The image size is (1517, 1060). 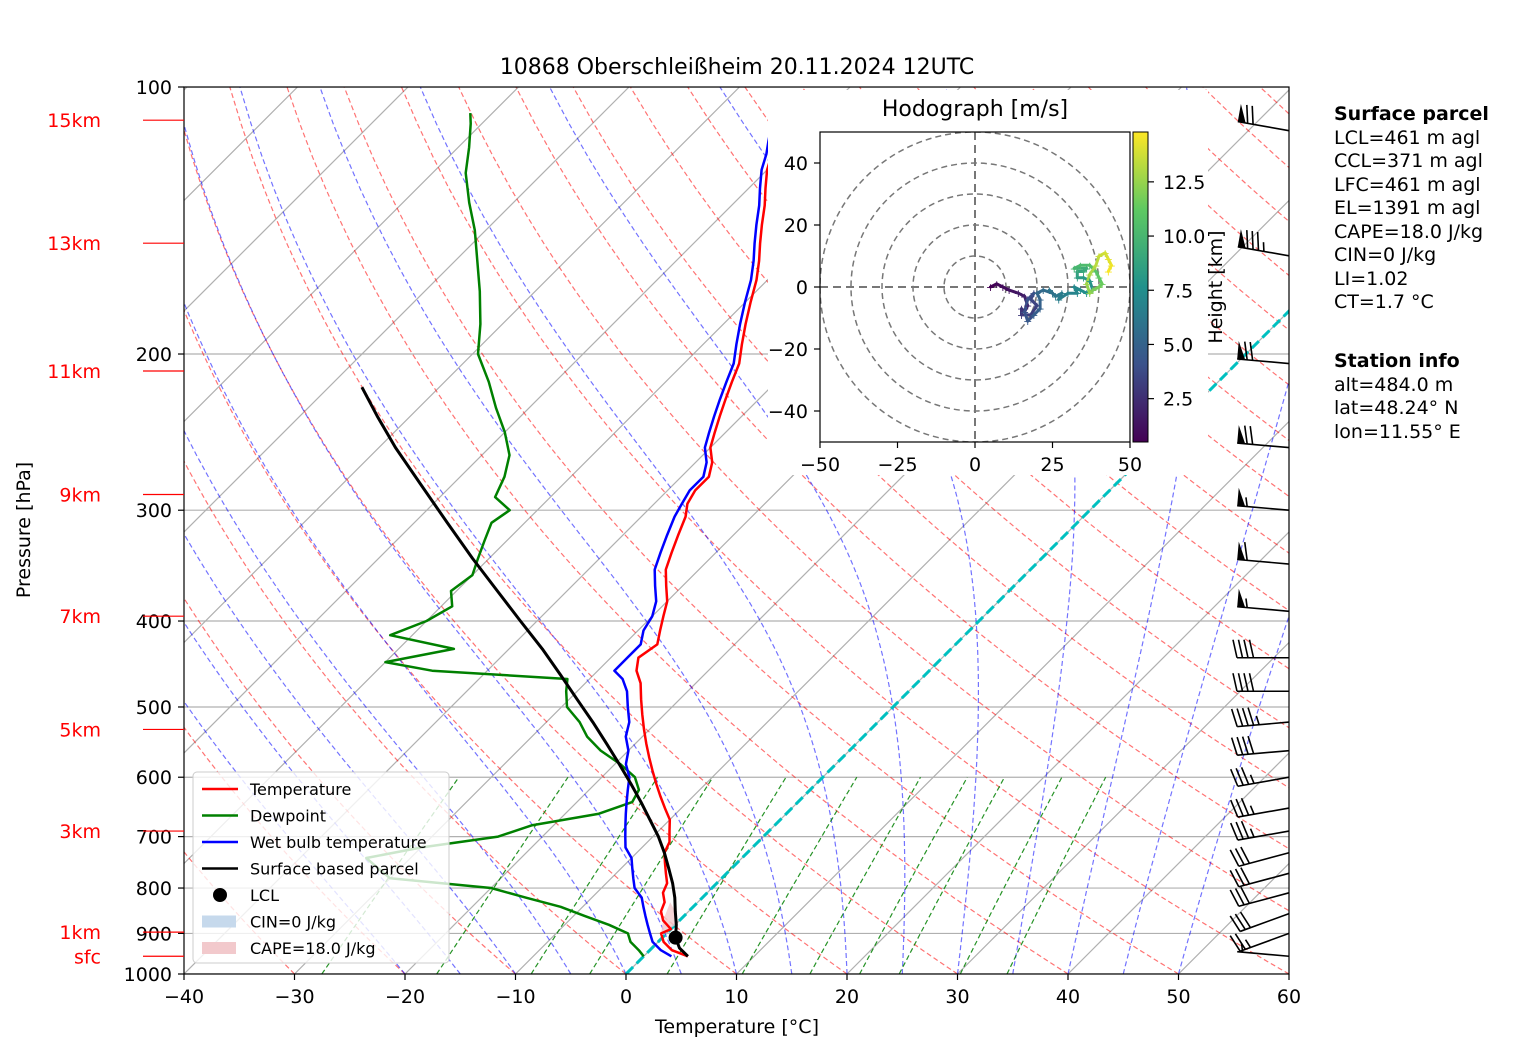 What do you see at coordinates (184, 997) in the screenshot?
I see `x-tick-label: −40` at bounding box center [184, 997].